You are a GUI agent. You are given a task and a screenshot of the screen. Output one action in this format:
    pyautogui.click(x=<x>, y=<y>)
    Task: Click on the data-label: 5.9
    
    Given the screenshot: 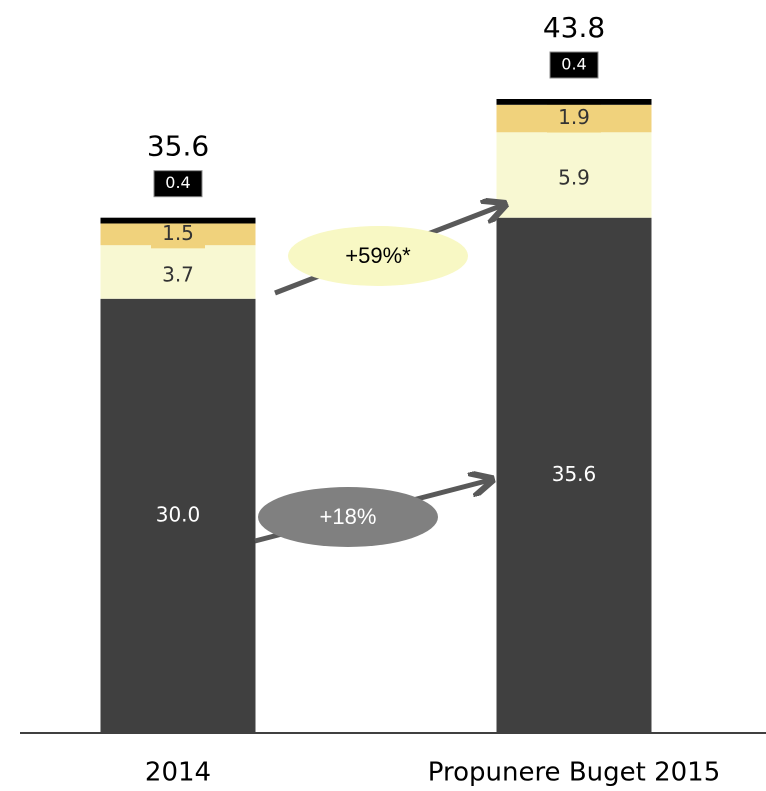 What is the action you would take?
    pyautogui.click(x=574, y=177)
    